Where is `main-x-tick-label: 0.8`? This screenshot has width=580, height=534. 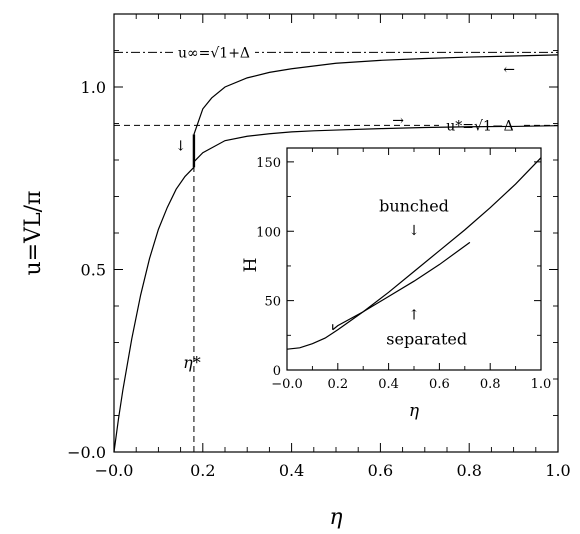 main-x-tick-label: 0.8 is located at coordinates (468, 470).